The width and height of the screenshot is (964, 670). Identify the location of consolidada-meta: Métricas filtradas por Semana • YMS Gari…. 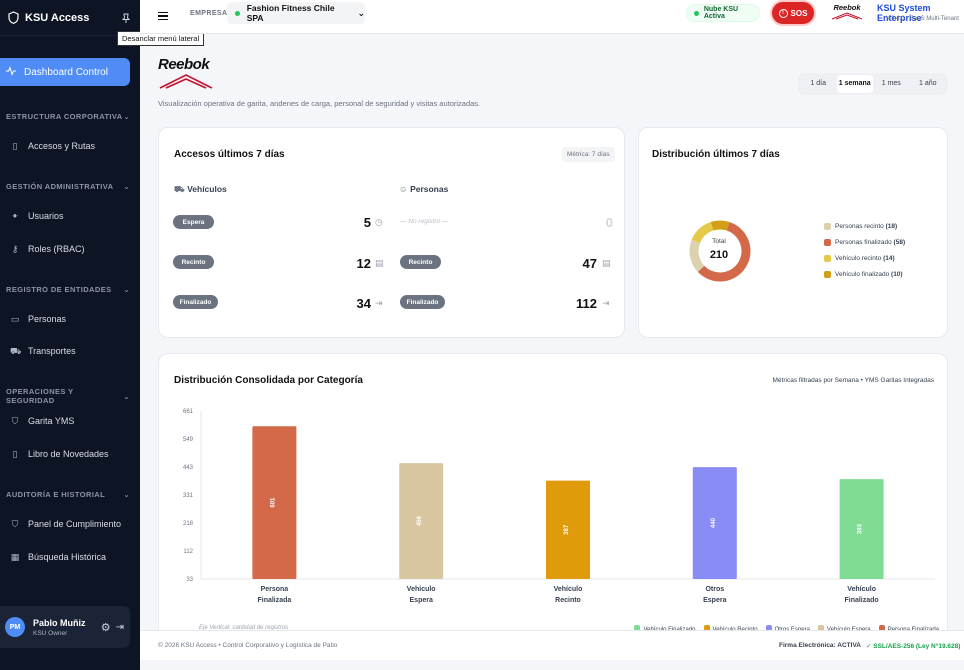
(853, 380).